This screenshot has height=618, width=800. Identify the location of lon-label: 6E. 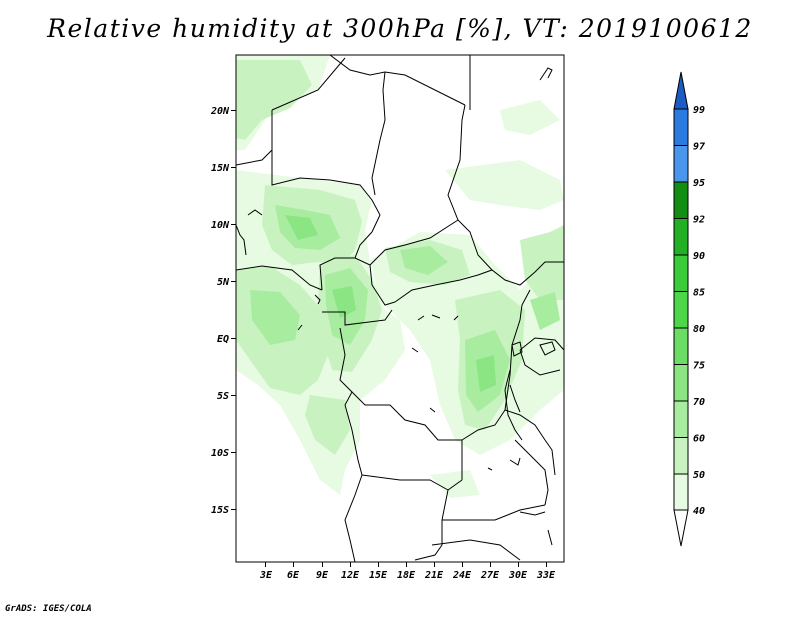
(293, 575).